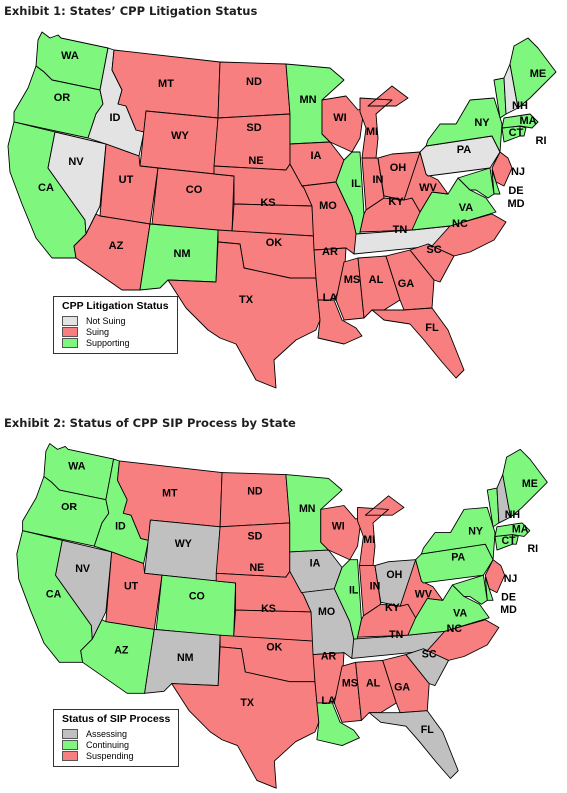 The width and height of the screenshot is (567, 793). I want to click on state-label-wi: WI, so click(339, 118).